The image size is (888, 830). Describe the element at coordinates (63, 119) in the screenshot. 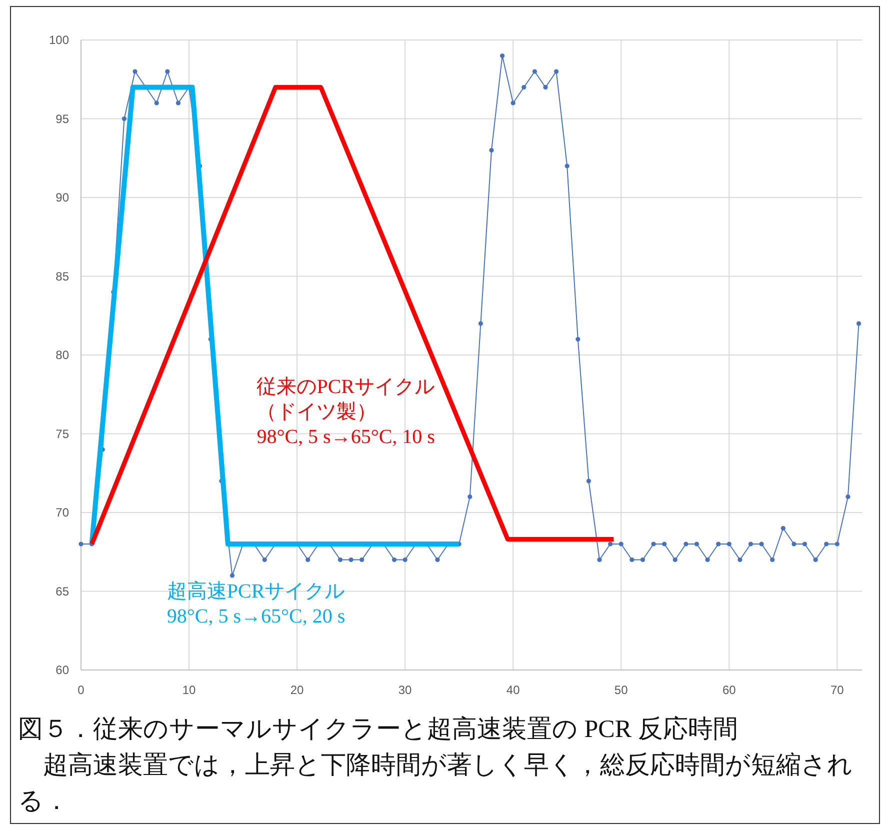

I see `y-tick-label: 95` at that location.